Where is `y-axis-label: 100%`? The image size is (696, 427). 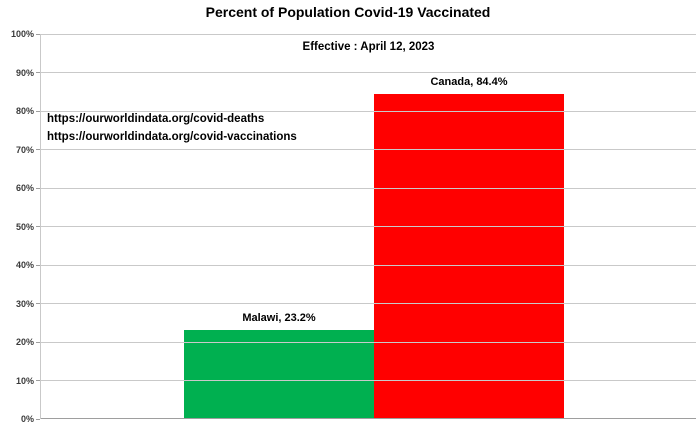 y-axis-label: 100% is located at coordinates (22, 34).